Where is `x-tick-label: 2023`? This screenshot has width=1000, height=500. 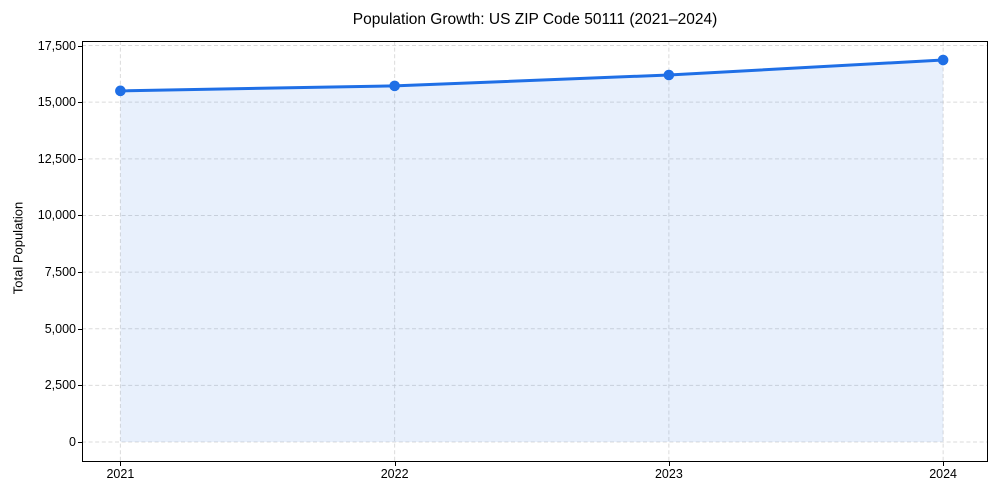
x-tick-label: 2023 is located at coordinates (668, 474).